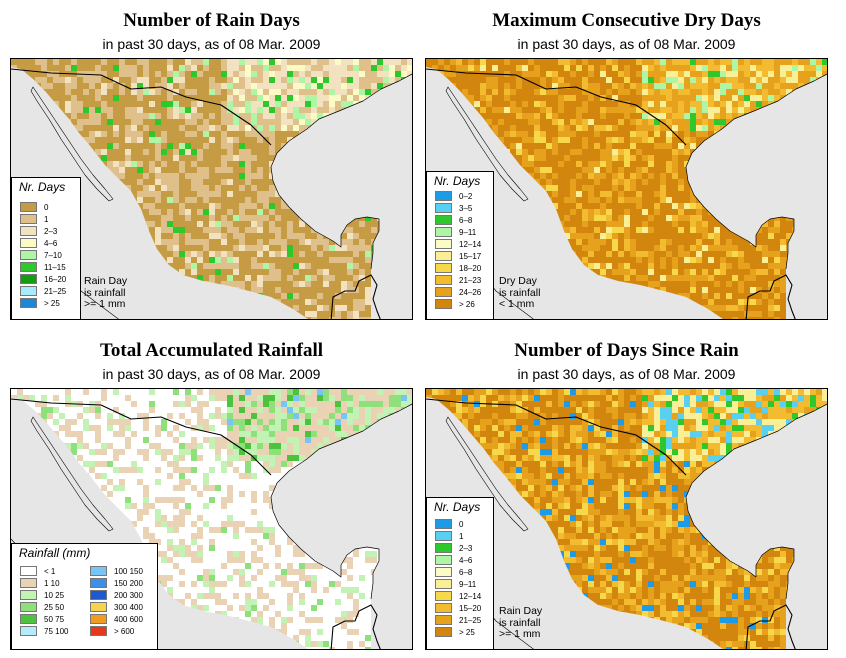 The height and width of the screenshot is (658, 846). What do you see at coordinates (453, 196) in the screenshot?
I see `legend-item: 0–2` at bounding box center [453, 196].